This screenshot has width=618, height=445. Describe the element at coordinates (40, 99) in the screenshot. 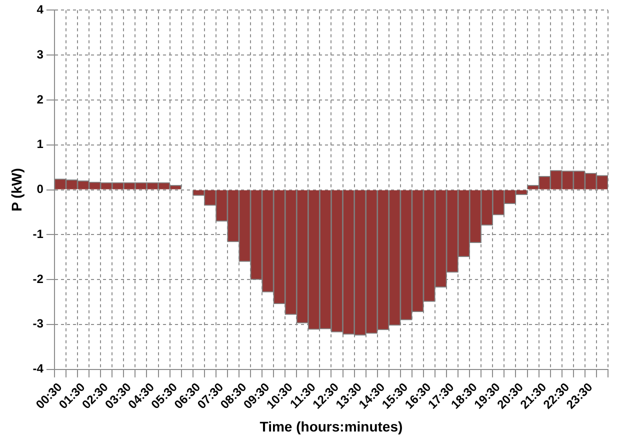

I see `y-tick-label: 2` at that location.